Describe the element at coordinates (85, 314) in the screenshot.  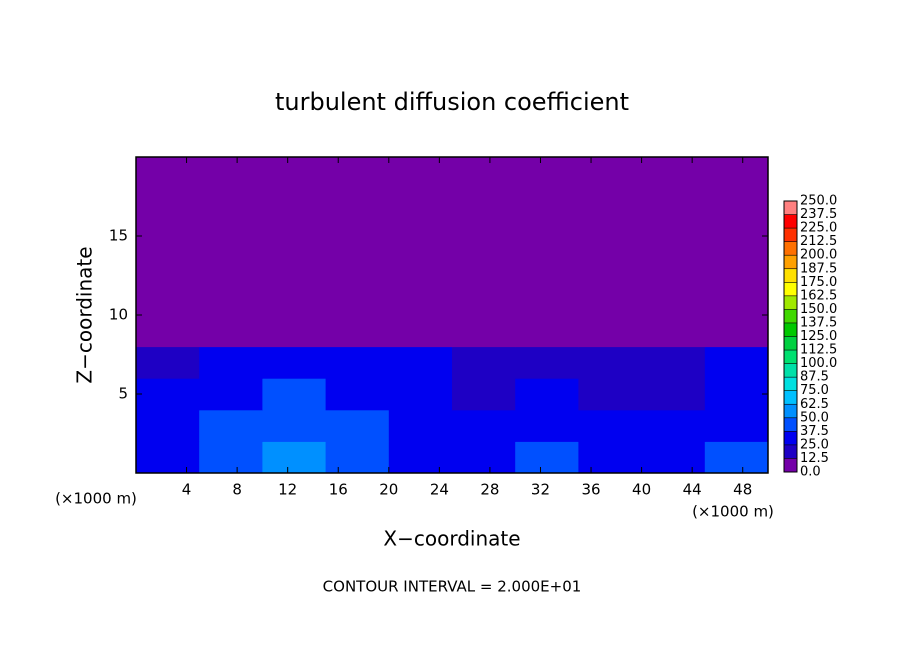
I see `y-axis-label: Z−coordinate` at that location.